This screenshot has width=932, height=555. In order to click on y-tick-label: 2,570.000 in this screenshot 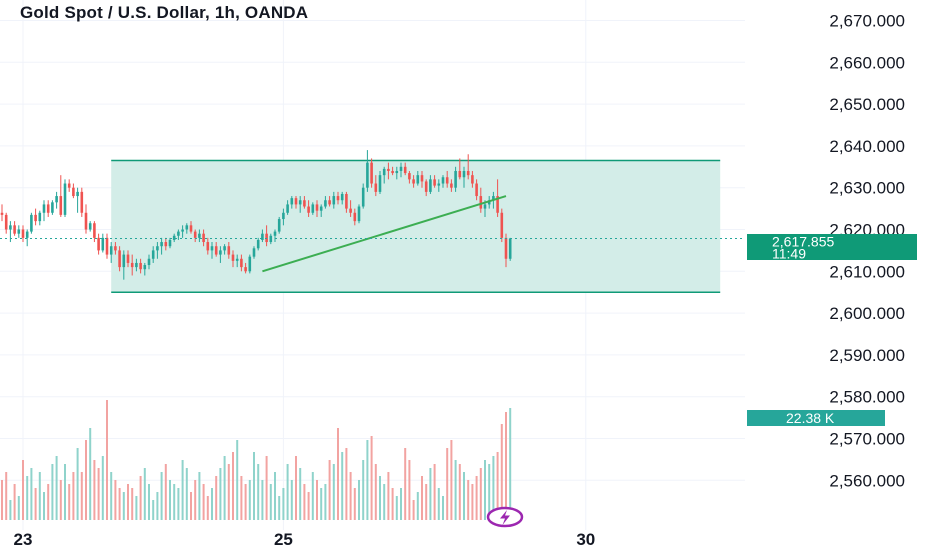, I will do `click(867, 439)`.